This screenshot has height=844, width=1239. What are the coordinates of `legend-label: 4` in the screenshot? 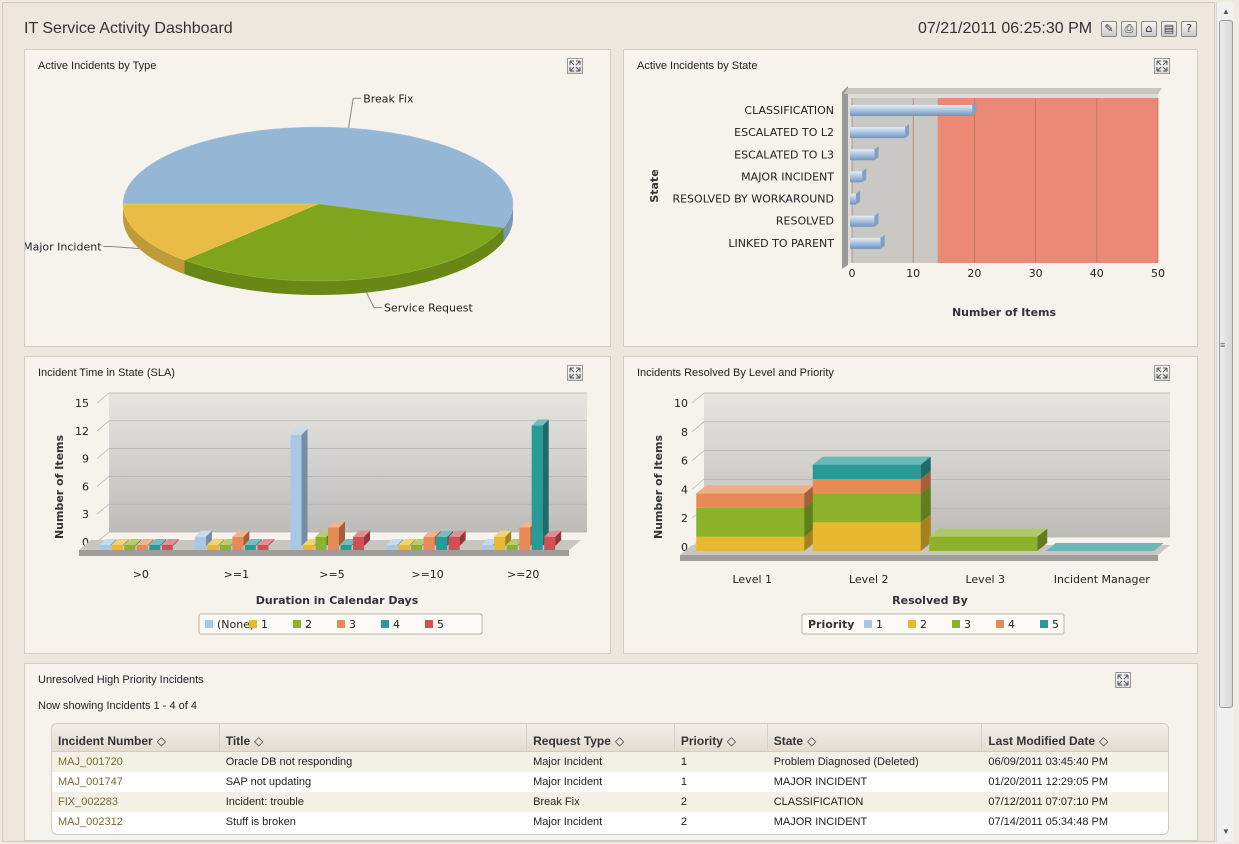 It's located at (396, 624).